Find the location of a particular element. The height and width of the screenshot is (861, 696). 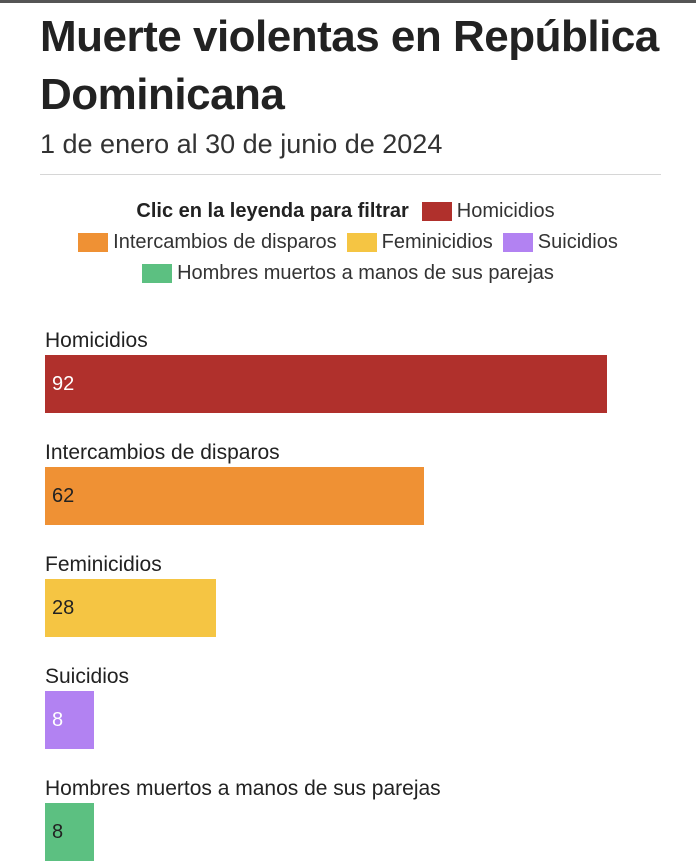

legend-item: Suicidios is located at coordinates (560, 242).